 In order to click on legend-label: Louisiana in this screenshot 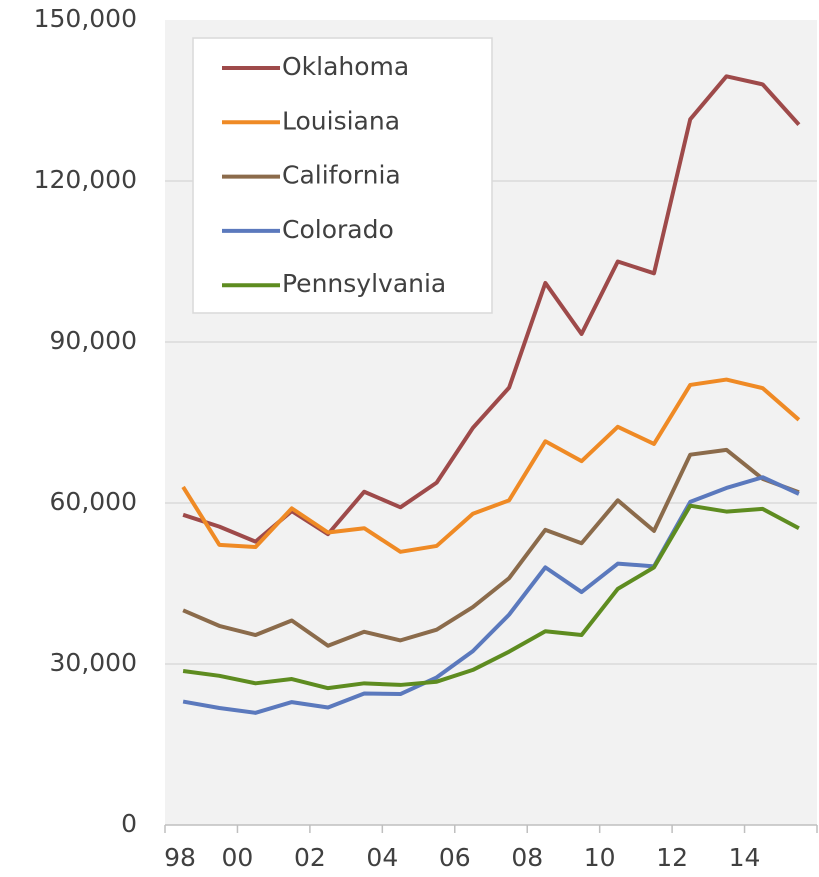, I will do `click(341, 120)`.